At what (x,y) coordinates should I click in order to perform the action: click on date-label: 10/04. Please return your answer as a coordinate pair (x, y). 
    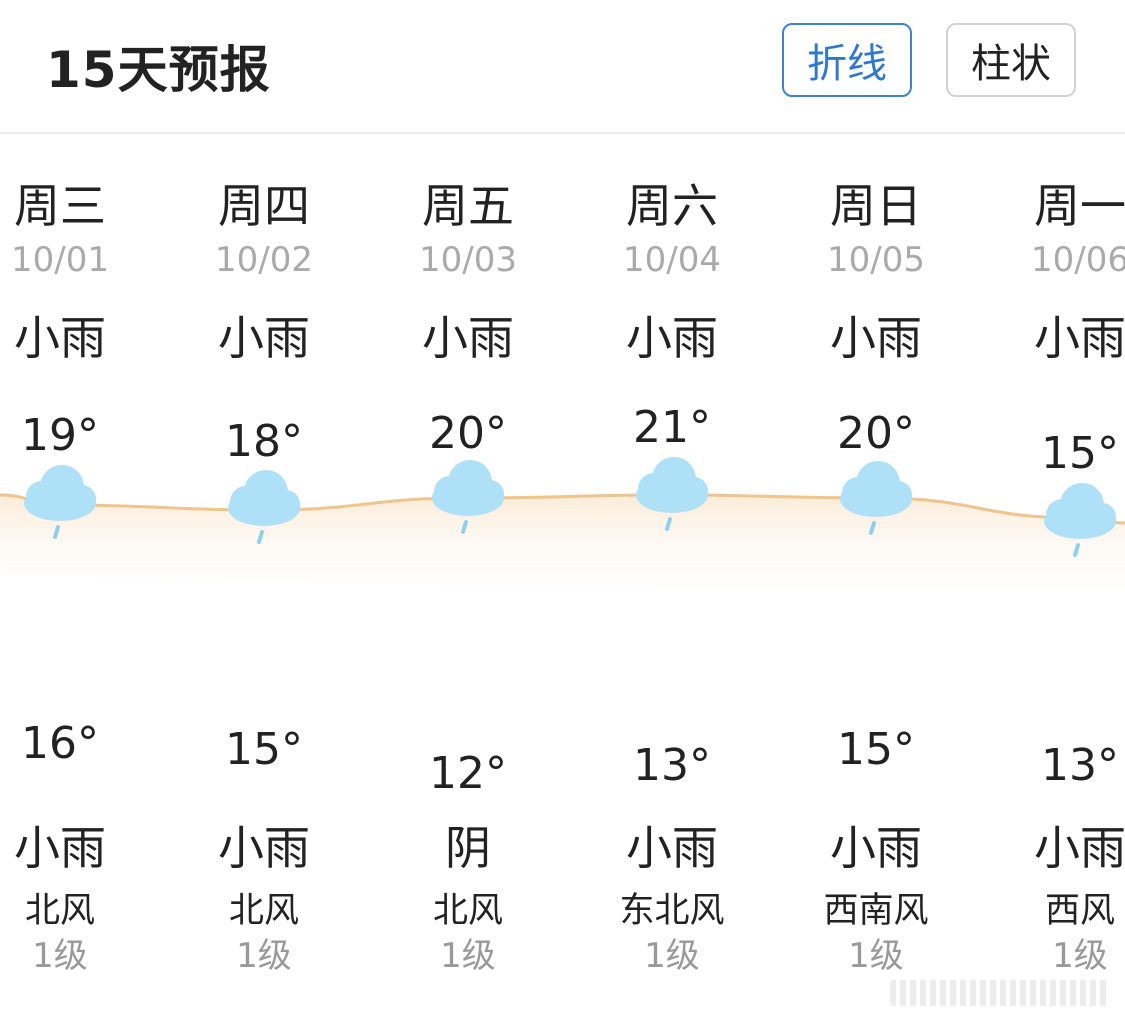
    Looking at the image, I should click on (672, 260).